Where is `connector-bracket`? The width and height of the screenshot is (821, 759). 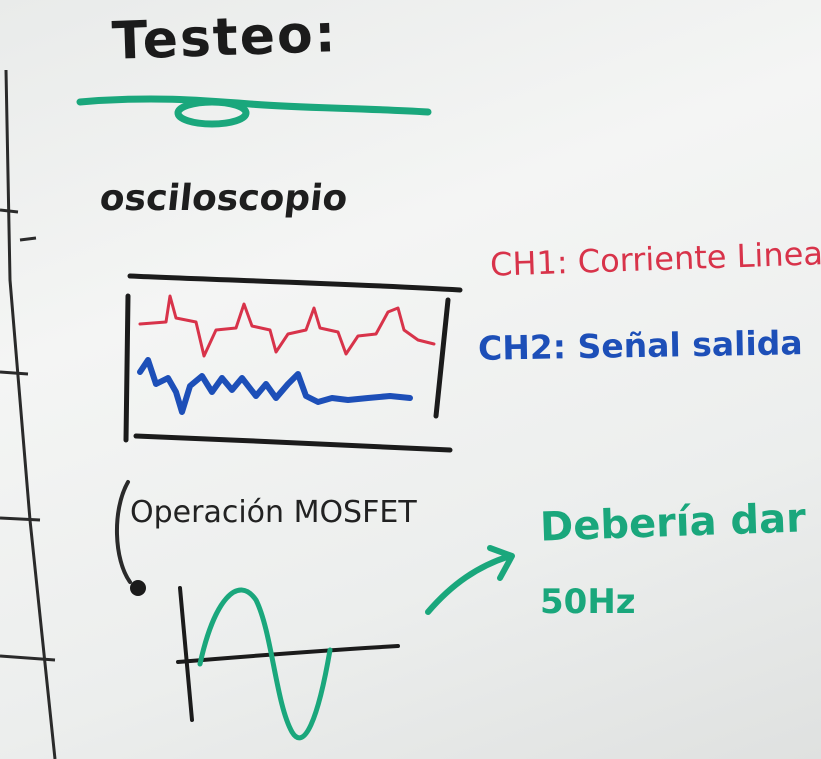
connector-bracket is located at coordinates (123, 532).